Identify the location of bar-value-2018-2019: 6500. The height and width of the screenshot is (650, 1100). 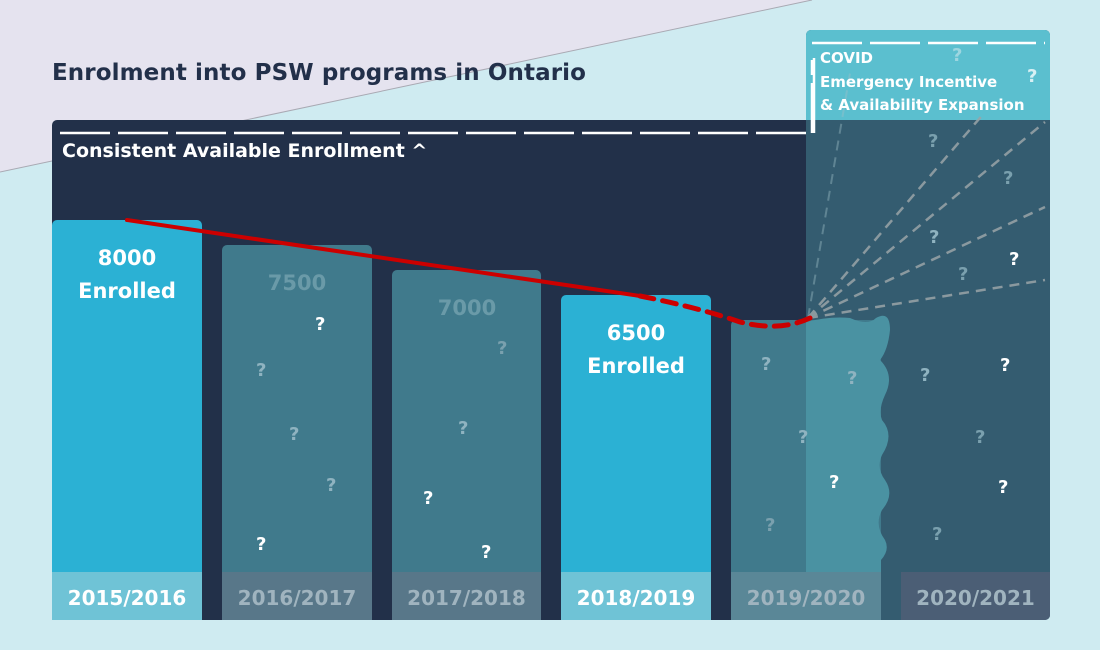
(636, 333).